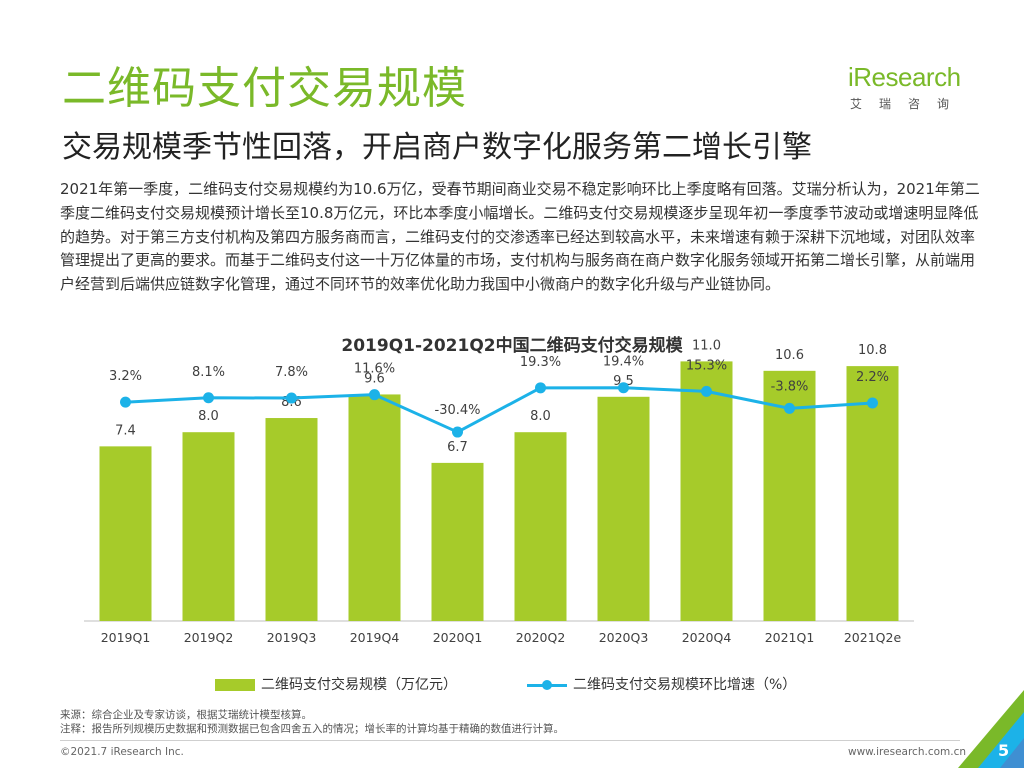  I want to click on iresearch-logo: iResearch 艾瑞咨询, so click(913, 87).